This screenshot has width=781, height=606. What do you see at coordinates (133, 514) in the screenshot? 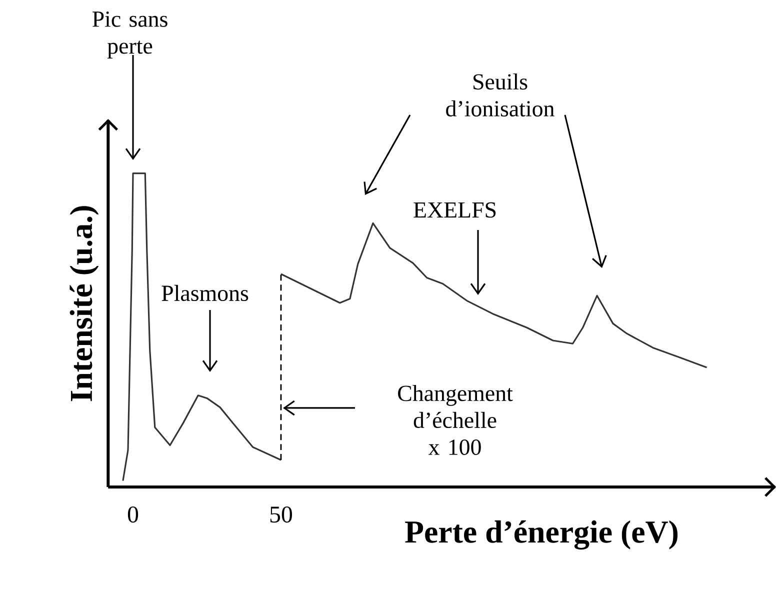
I see `x-tick-label: 0` at bounding box center [133, 514].